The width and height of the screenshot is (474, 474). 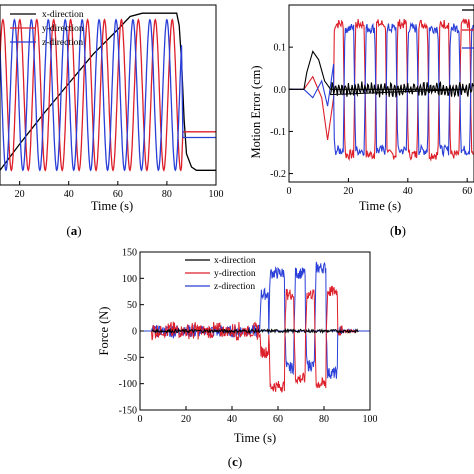 I want to click on series-c-x, so click(x=255, y=331).